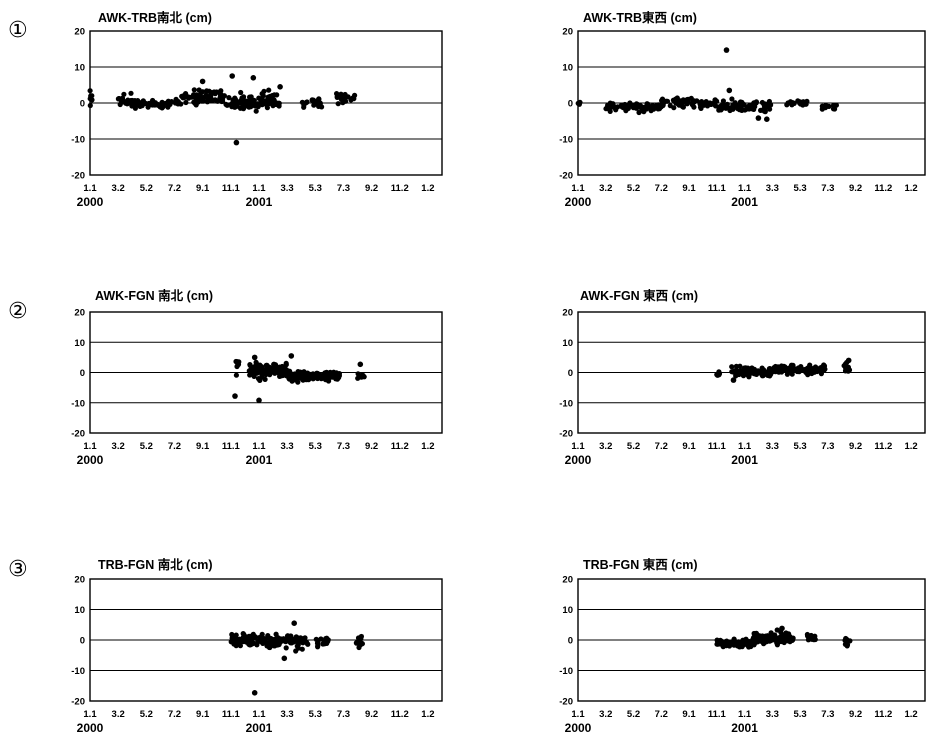 Image resolution: width=934 pixels, height=740 pixels. I want to click on y-tick-label: 10, so click(567, 610).